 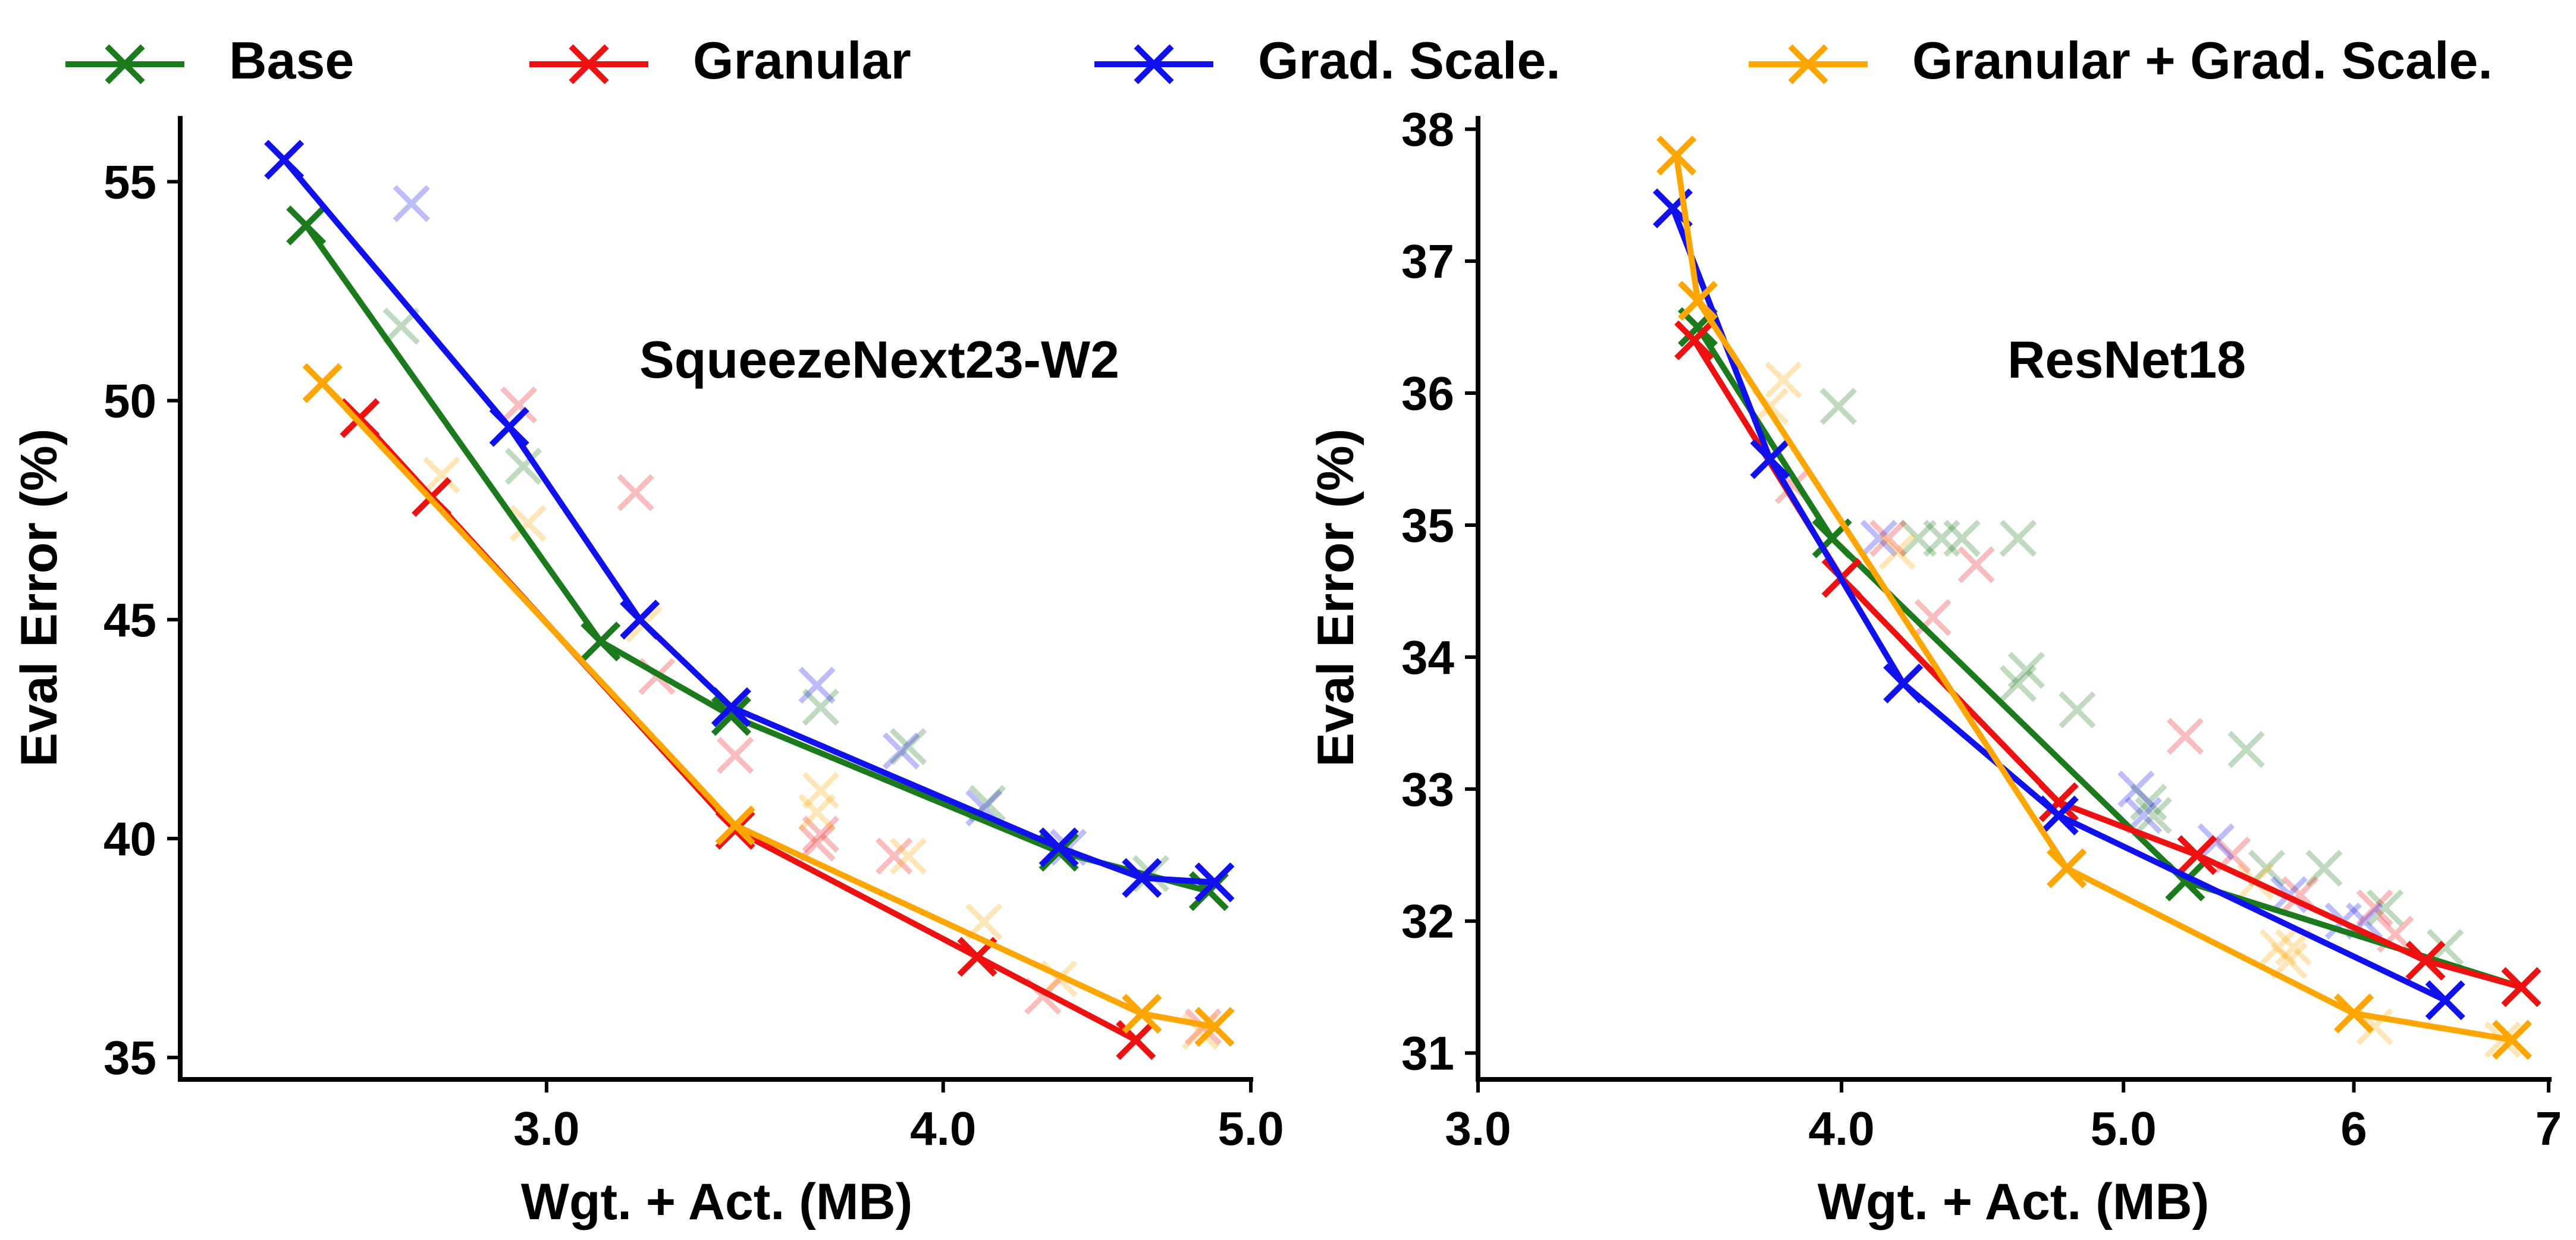 What do you see at coordinates (1427, 261) in the screenshot?
I see `y-tick-label: 37` at bounding box center [1427, 261].